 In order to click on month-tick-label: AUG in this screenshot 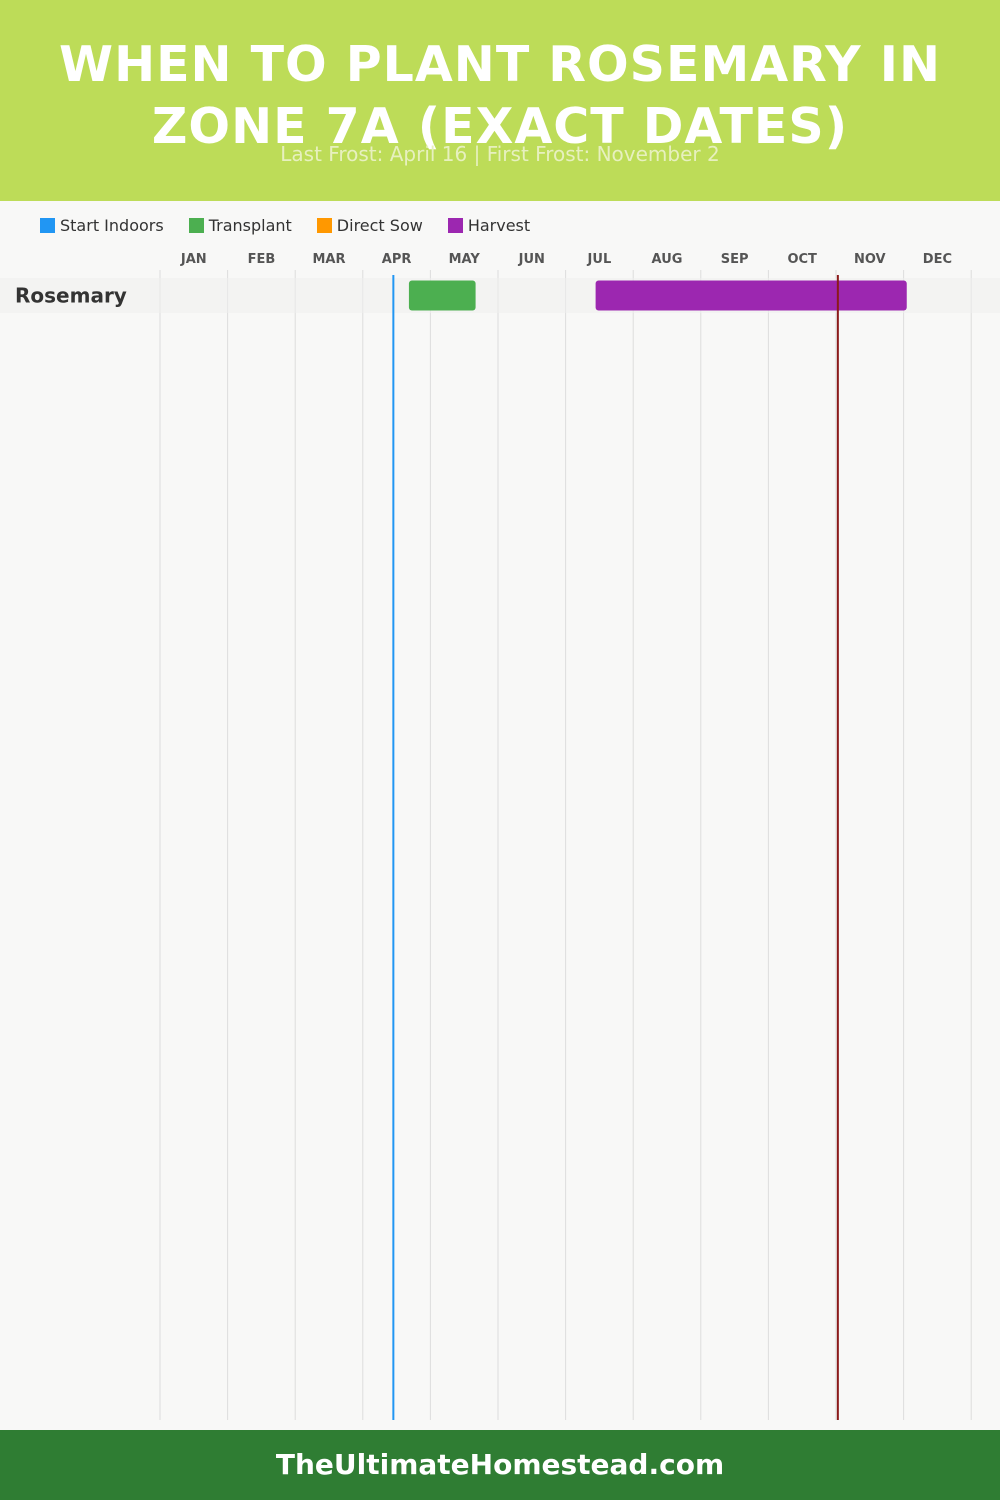, I will do `click(667, 259)`.